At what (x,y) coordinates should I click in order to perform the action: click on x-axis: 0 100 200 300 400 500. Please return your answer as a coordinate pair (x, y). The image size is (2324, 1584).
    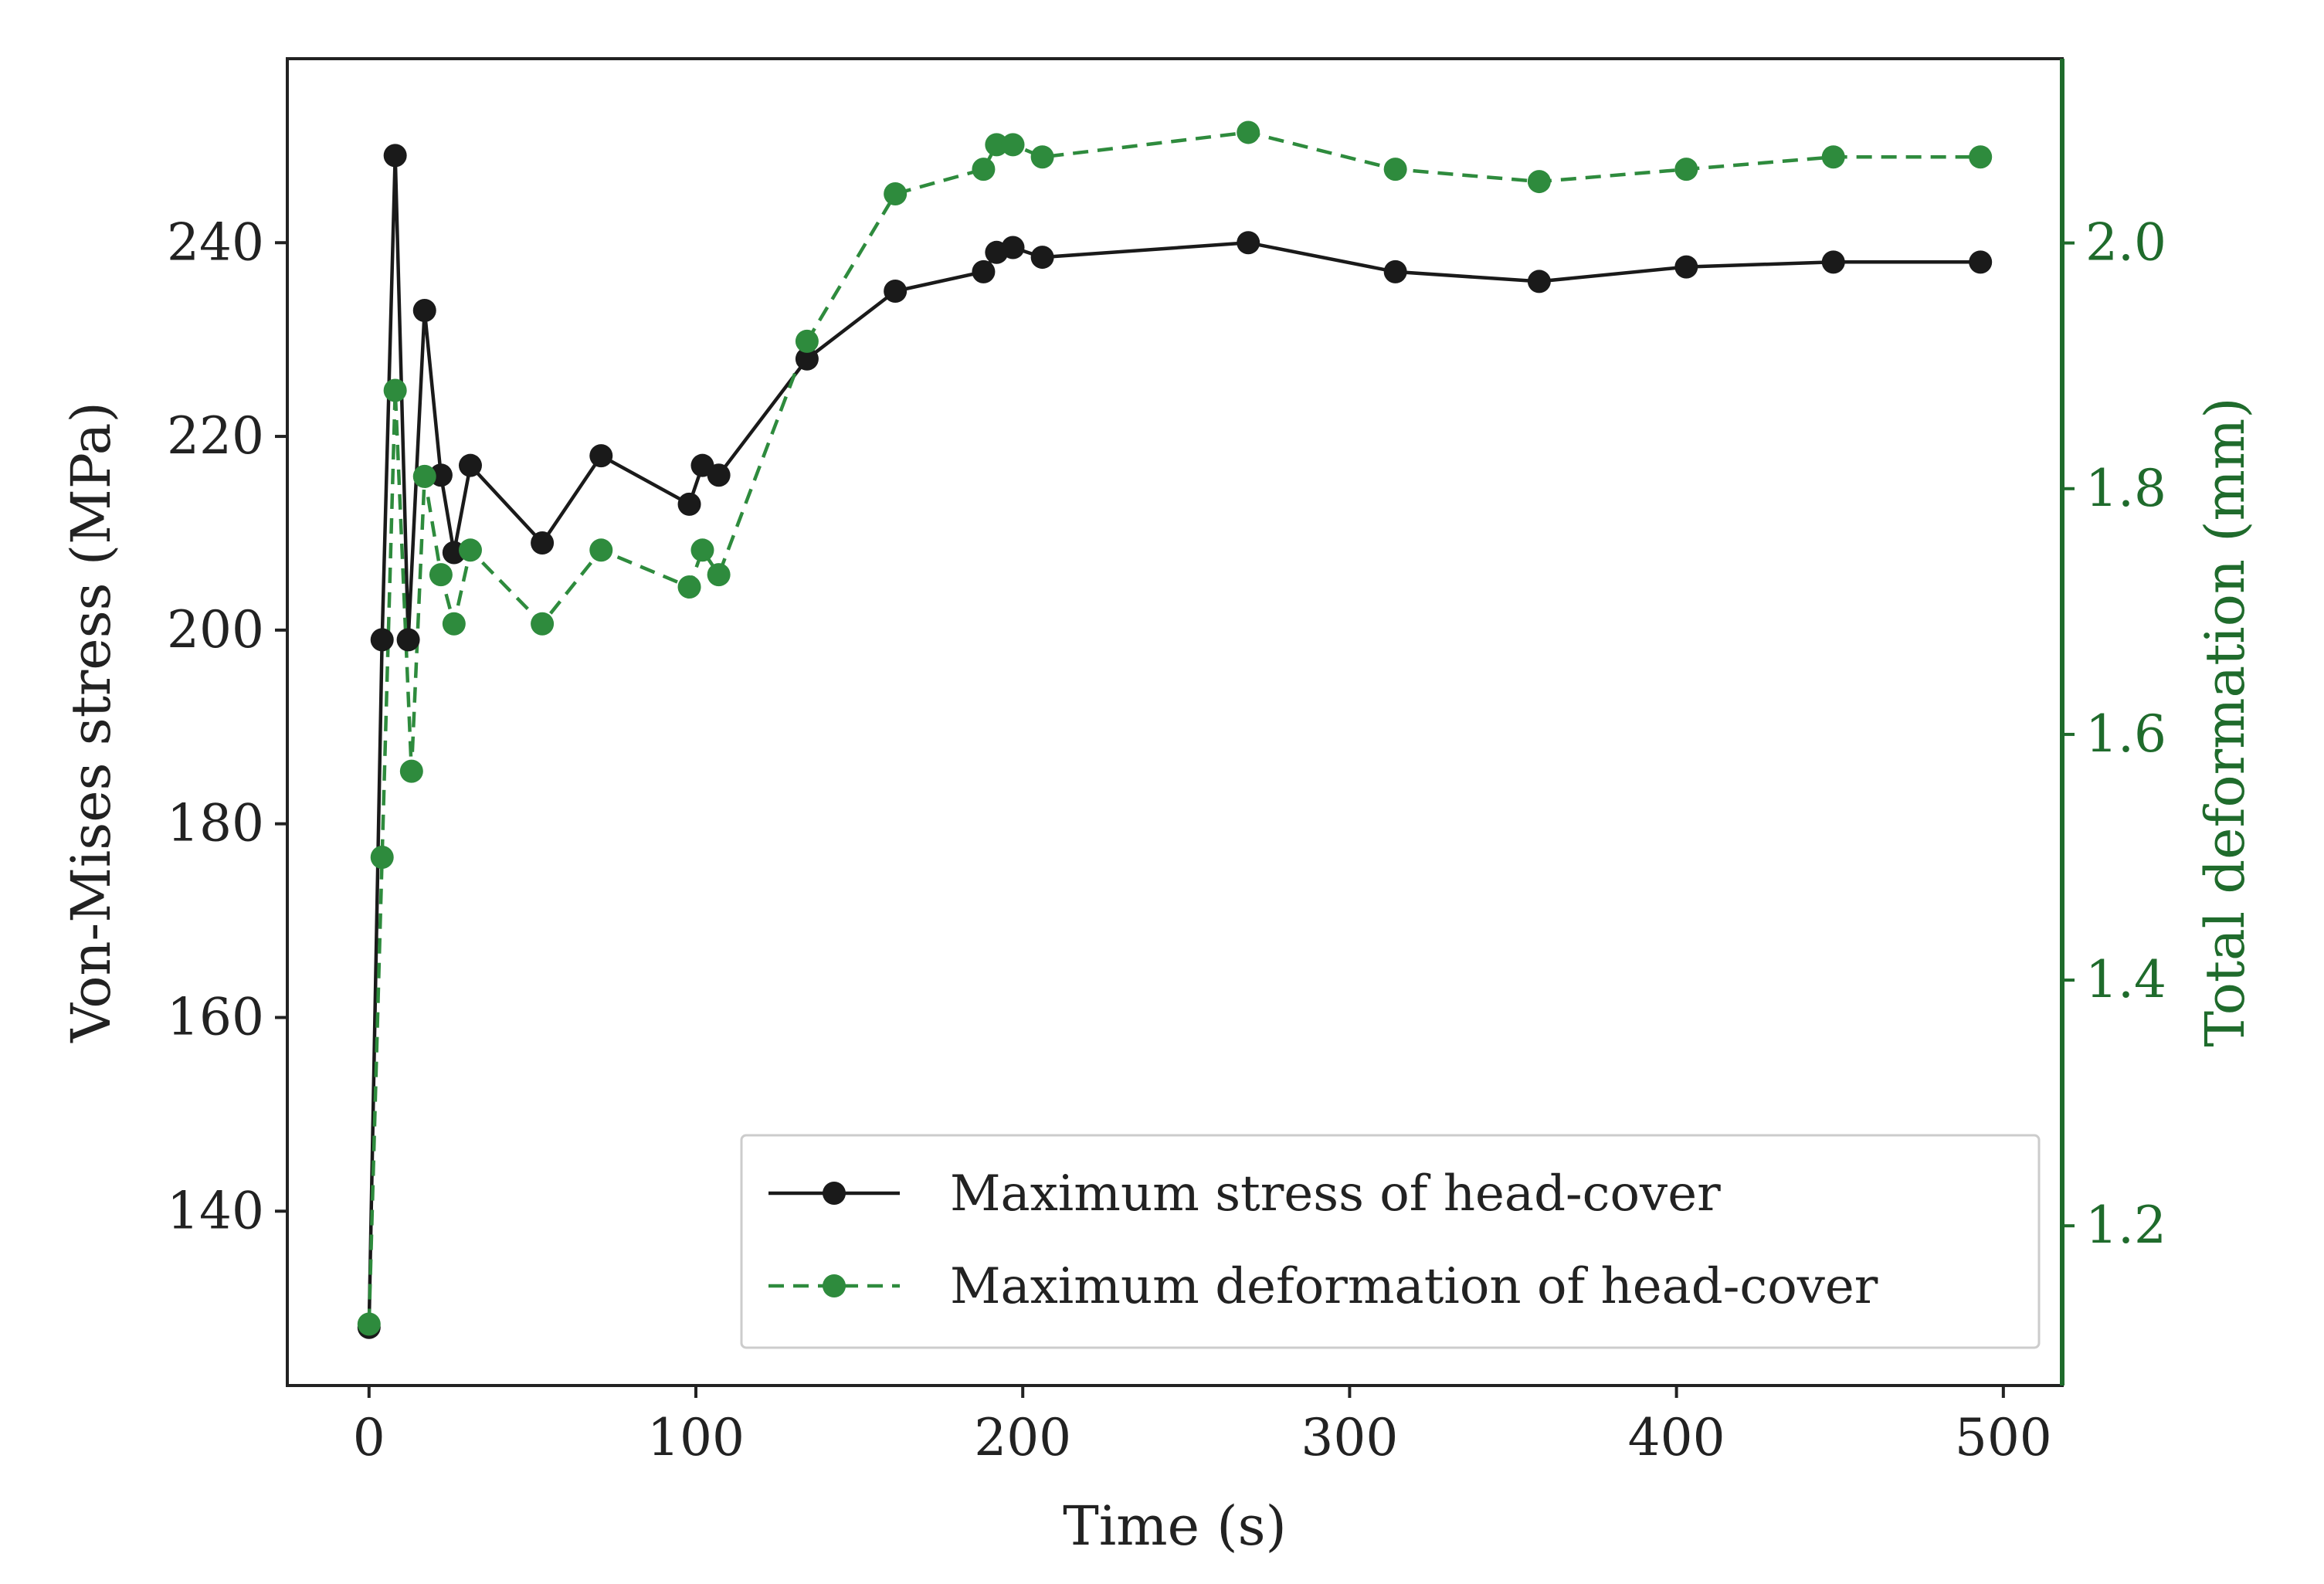
    Looking at the image, I should click on (1202, 1426).